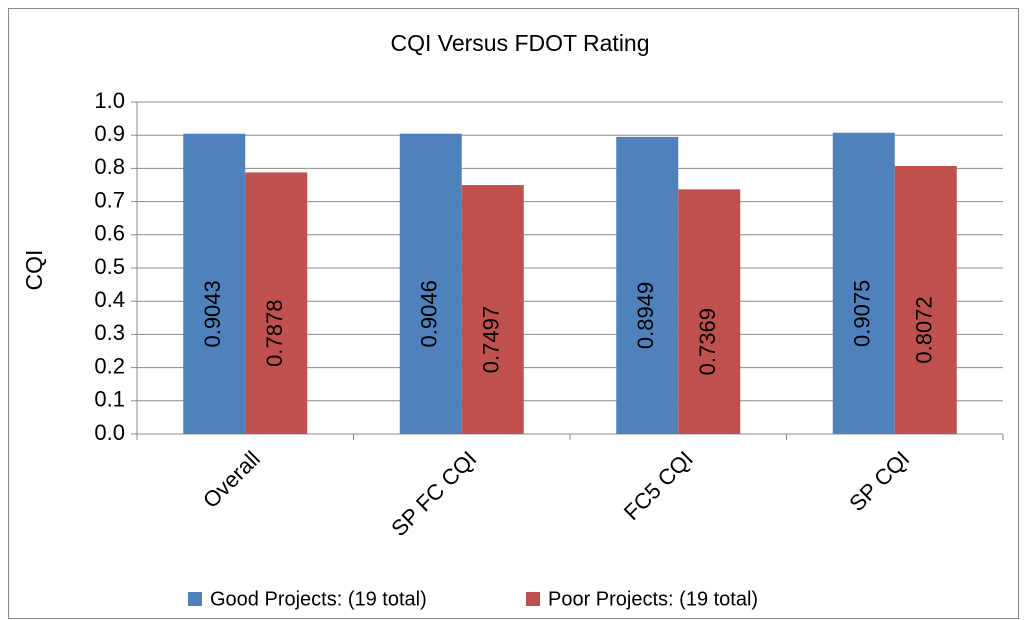  I want to click on y-tick-label: 0.7, so click(109, 199).